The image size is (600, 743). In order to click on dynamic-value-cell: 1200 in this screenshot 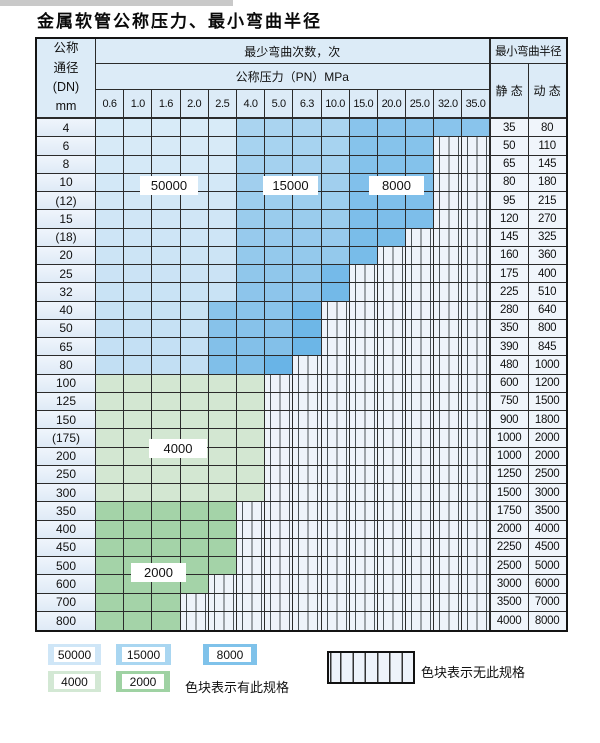, I will do `click(547, 383)`.